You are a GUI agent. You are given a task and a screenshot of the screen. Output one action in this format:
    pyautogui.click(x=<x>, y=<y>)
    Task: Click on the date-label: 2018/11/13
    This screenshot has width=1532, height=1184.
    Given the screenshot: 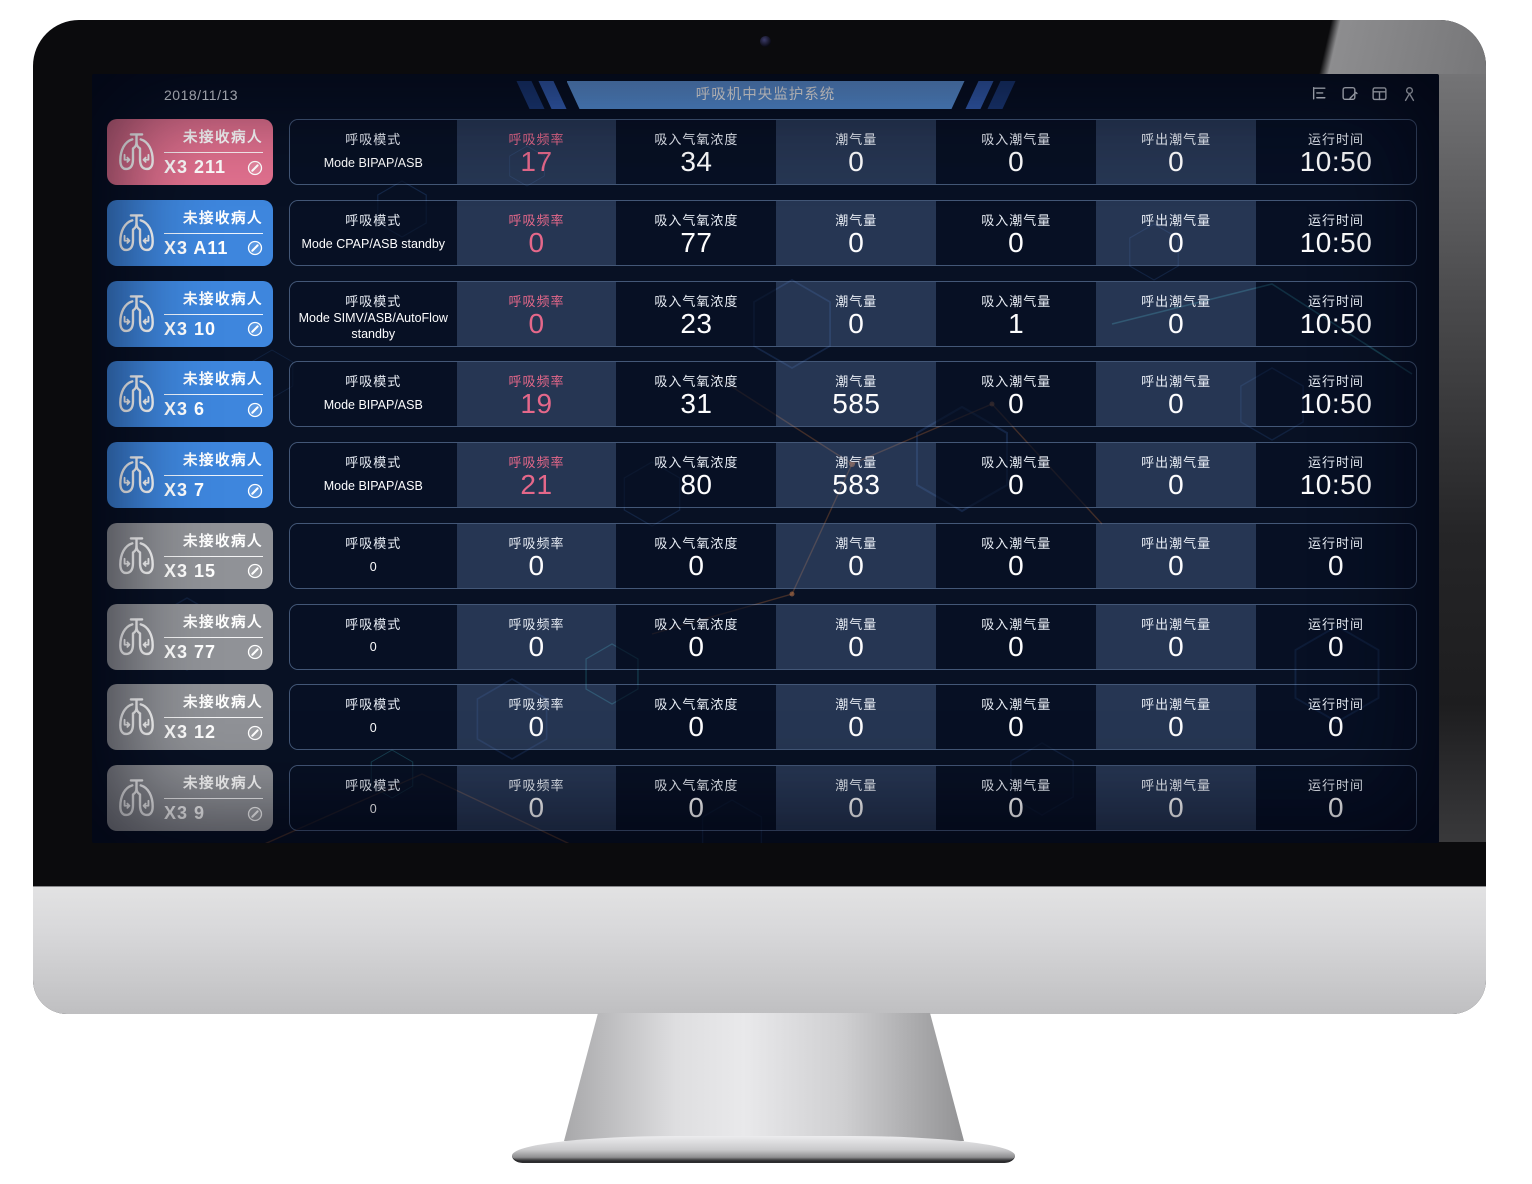 What is the action you would take?
    pyautogui.click(x=201, y=95)
    